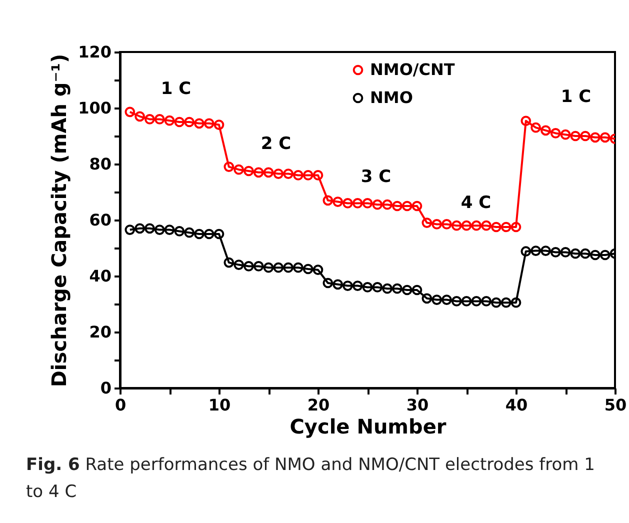 Image resolution: width=629 pixels, height=523 pixels. What do you see at coordinates (311, 479) in the screenshot?
I see `caption: Fig. 6 Rate performances of NMO and NMO/CNT electrodes from 1 to 4 C` at bounding box center [311, 479].